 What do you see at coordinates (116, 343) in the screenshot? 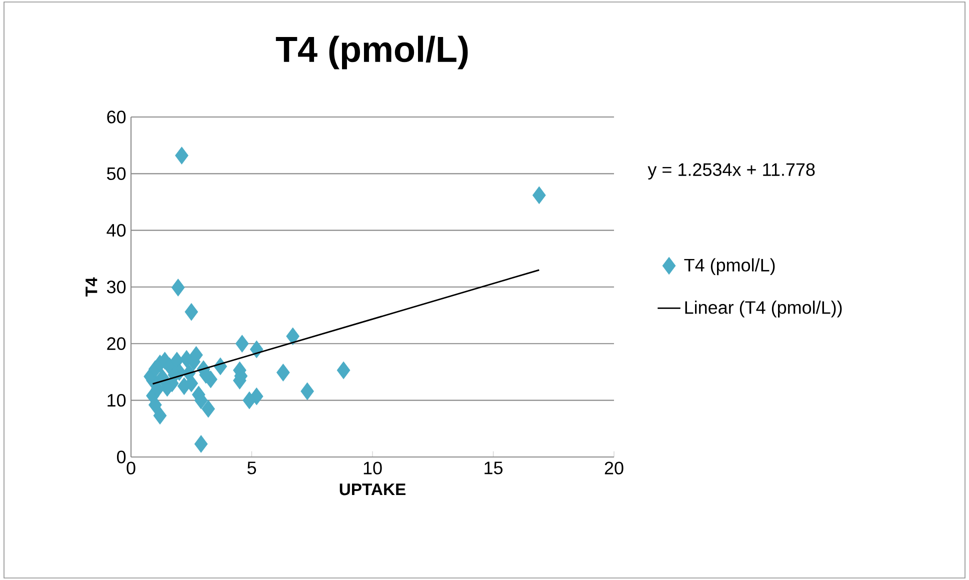
I see `y-tick-label: 20` at bounding box center [116, 343].